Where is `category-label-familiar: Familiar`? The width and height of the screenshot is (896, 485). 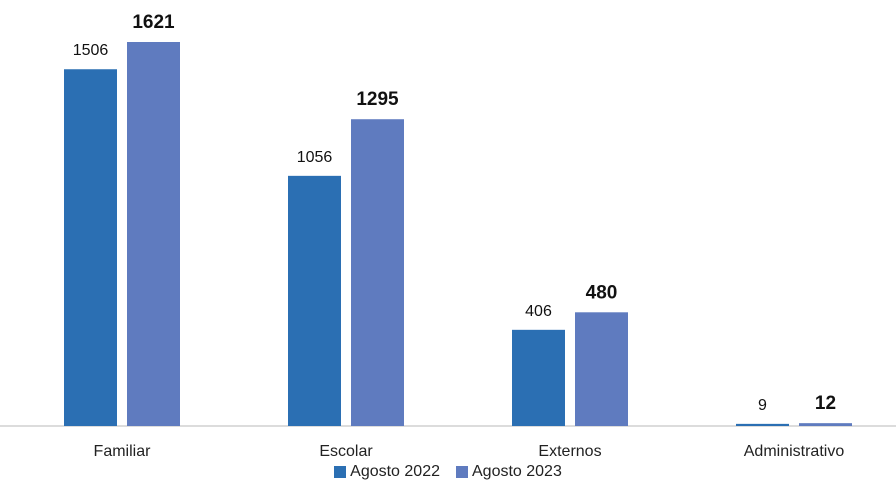 category-label-familiar: Familiar is located at coordinates (123, 451).